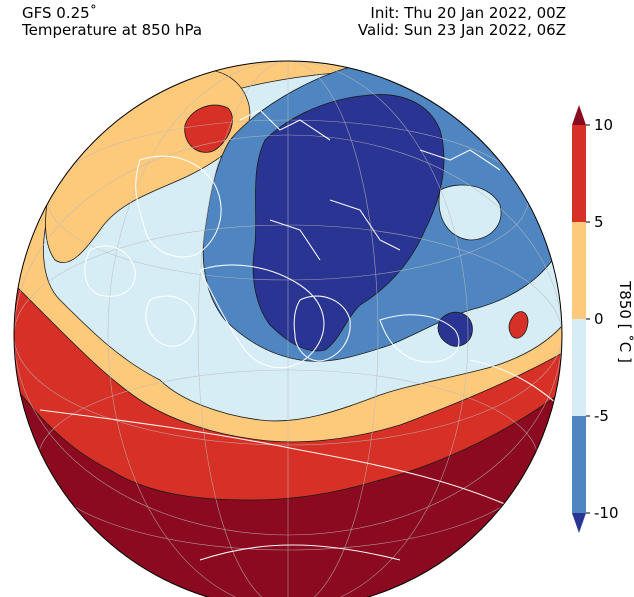 This screenshot has width=634, height=597. I want to click on init-time: Init: Thu 20 Jan 2022, 00Z, so click(468, 13).